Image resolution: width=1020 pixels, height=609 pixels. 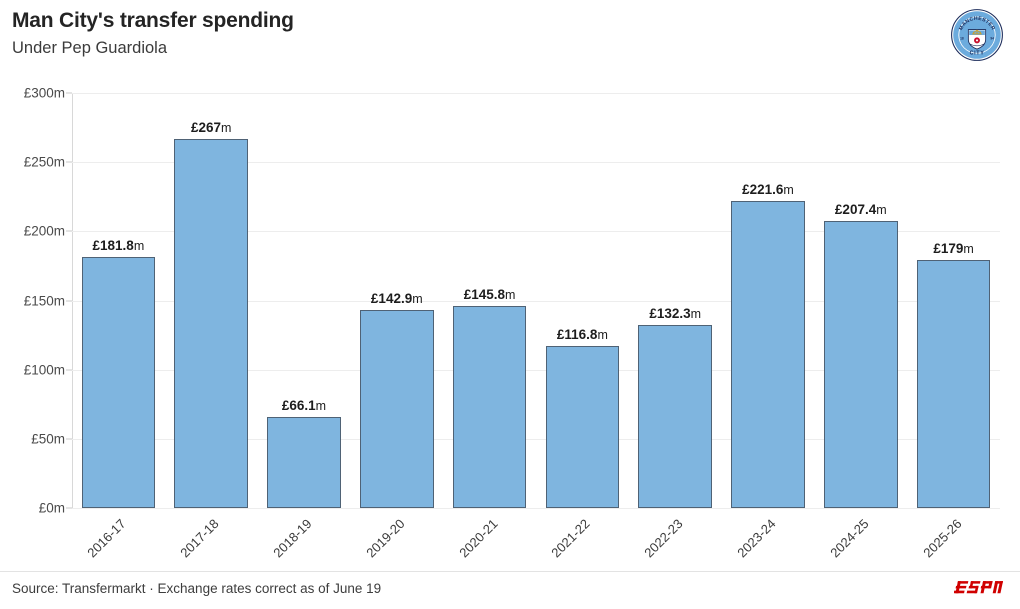 What do you see at coordinates (582, 335) in the screenshot?
I see `bar-value-label: £116.8m` at bounding box center [582, 335].